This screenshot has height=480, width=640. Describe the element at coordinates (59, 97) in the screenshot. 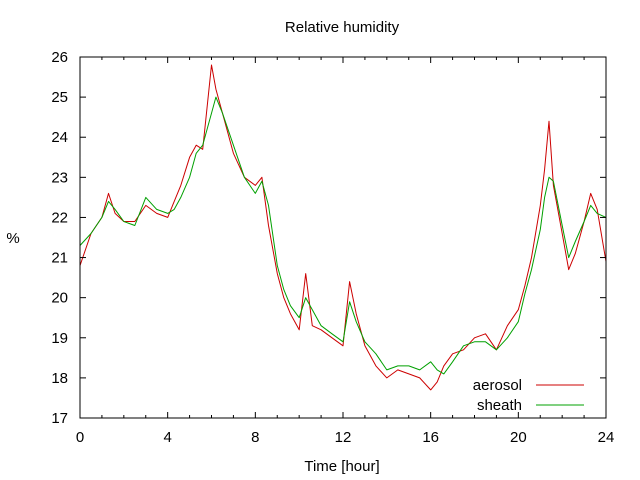

I see `y-tick-label: 25` at that location.